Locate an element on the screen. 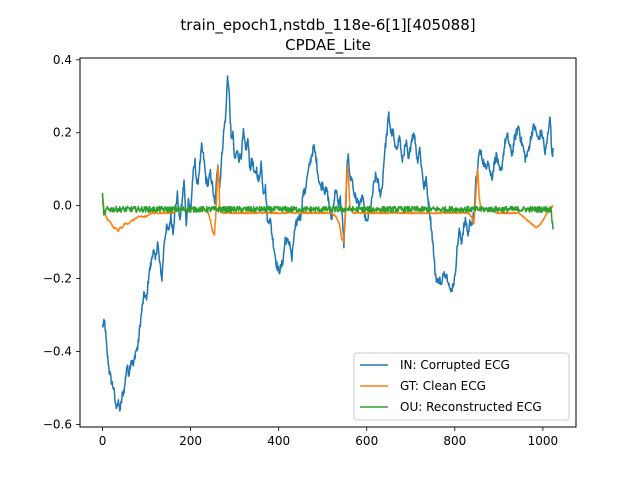 This screenshot has width=640, height=484. y-tick-label: 0.4 is located at coordinates (62, 60).